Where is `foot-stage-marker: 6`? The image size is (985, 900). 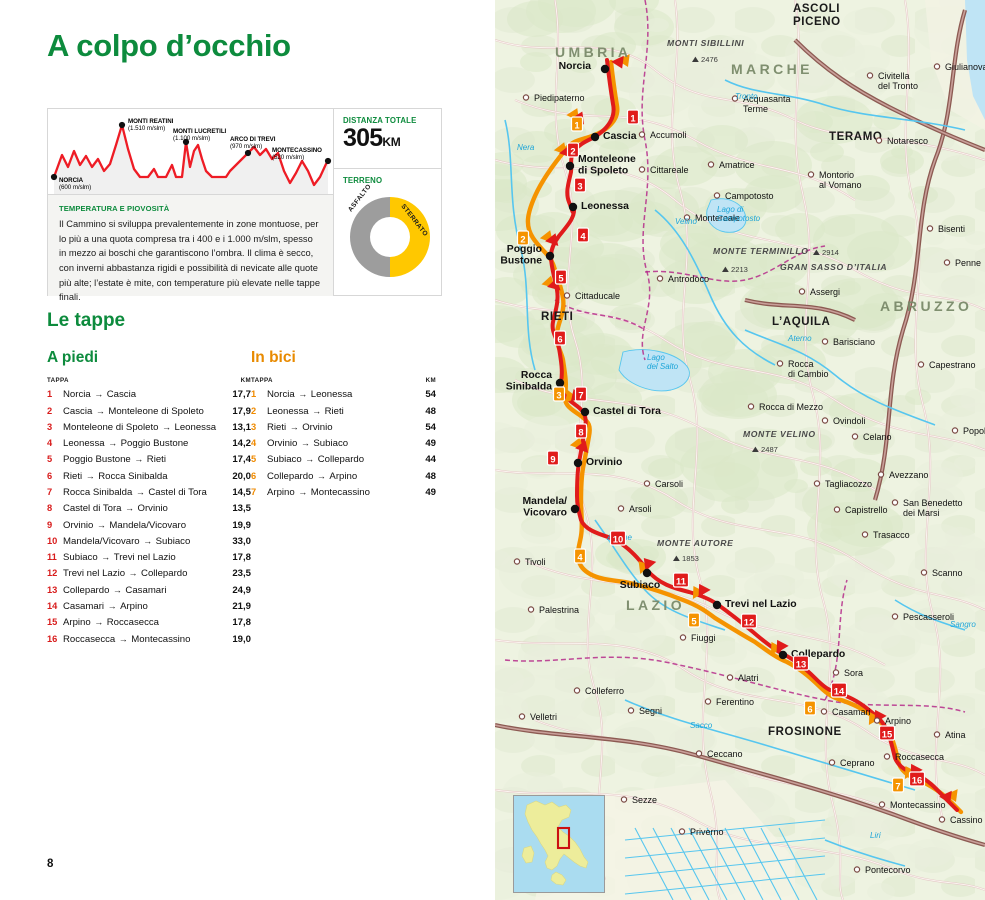
foot-stage-marker: 6 is located at coordinates (560, 338).